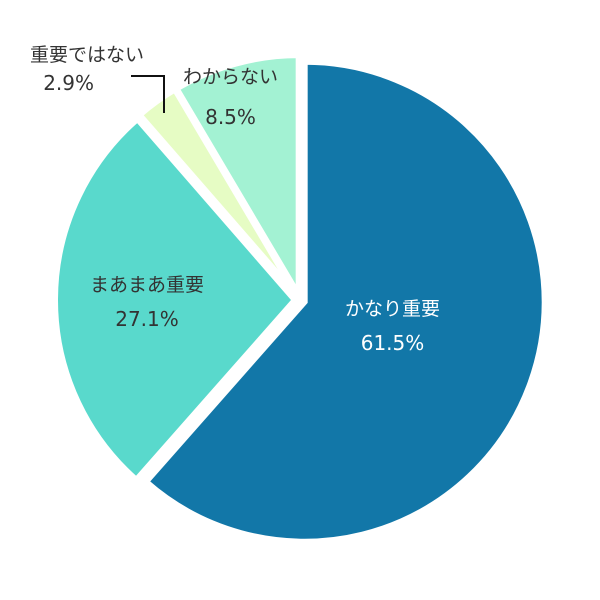  Describe the element at coordinates (147, 302) in the screenshot. I see `slice-label-maamaa: まあまあ重要 27.1%` at that location.